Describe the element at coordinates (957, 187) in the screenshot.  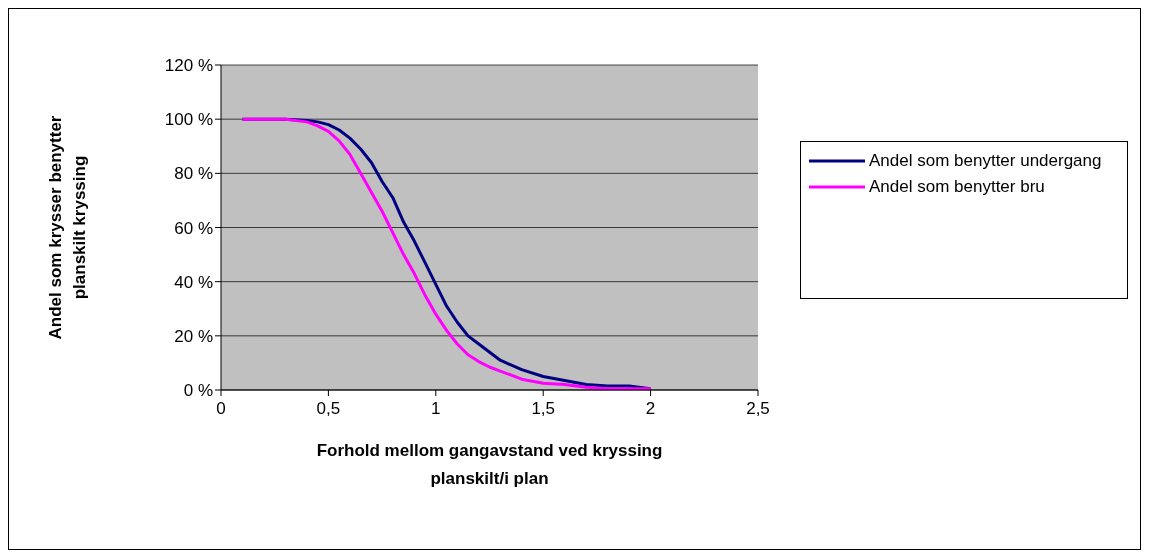
I see `legend-label: Andel som benytter bru` at that location.